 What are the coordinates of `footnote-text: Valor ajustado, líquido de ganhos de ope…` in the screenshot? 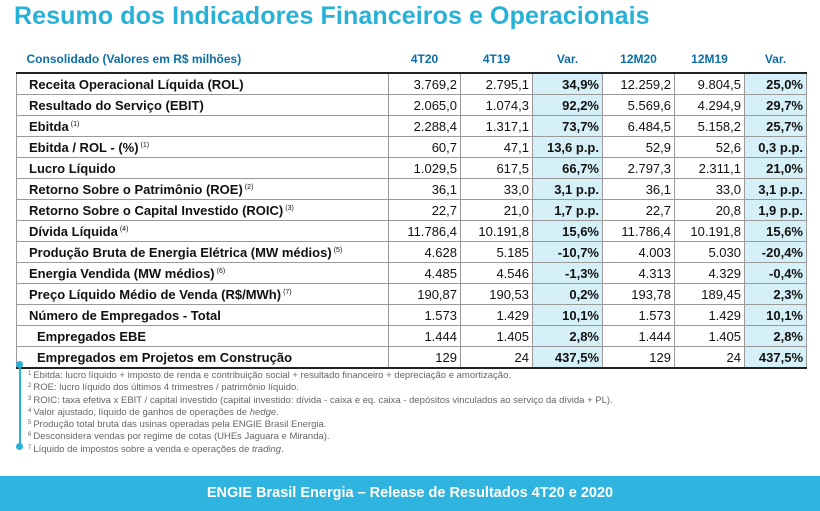 It's located at (141, 412).